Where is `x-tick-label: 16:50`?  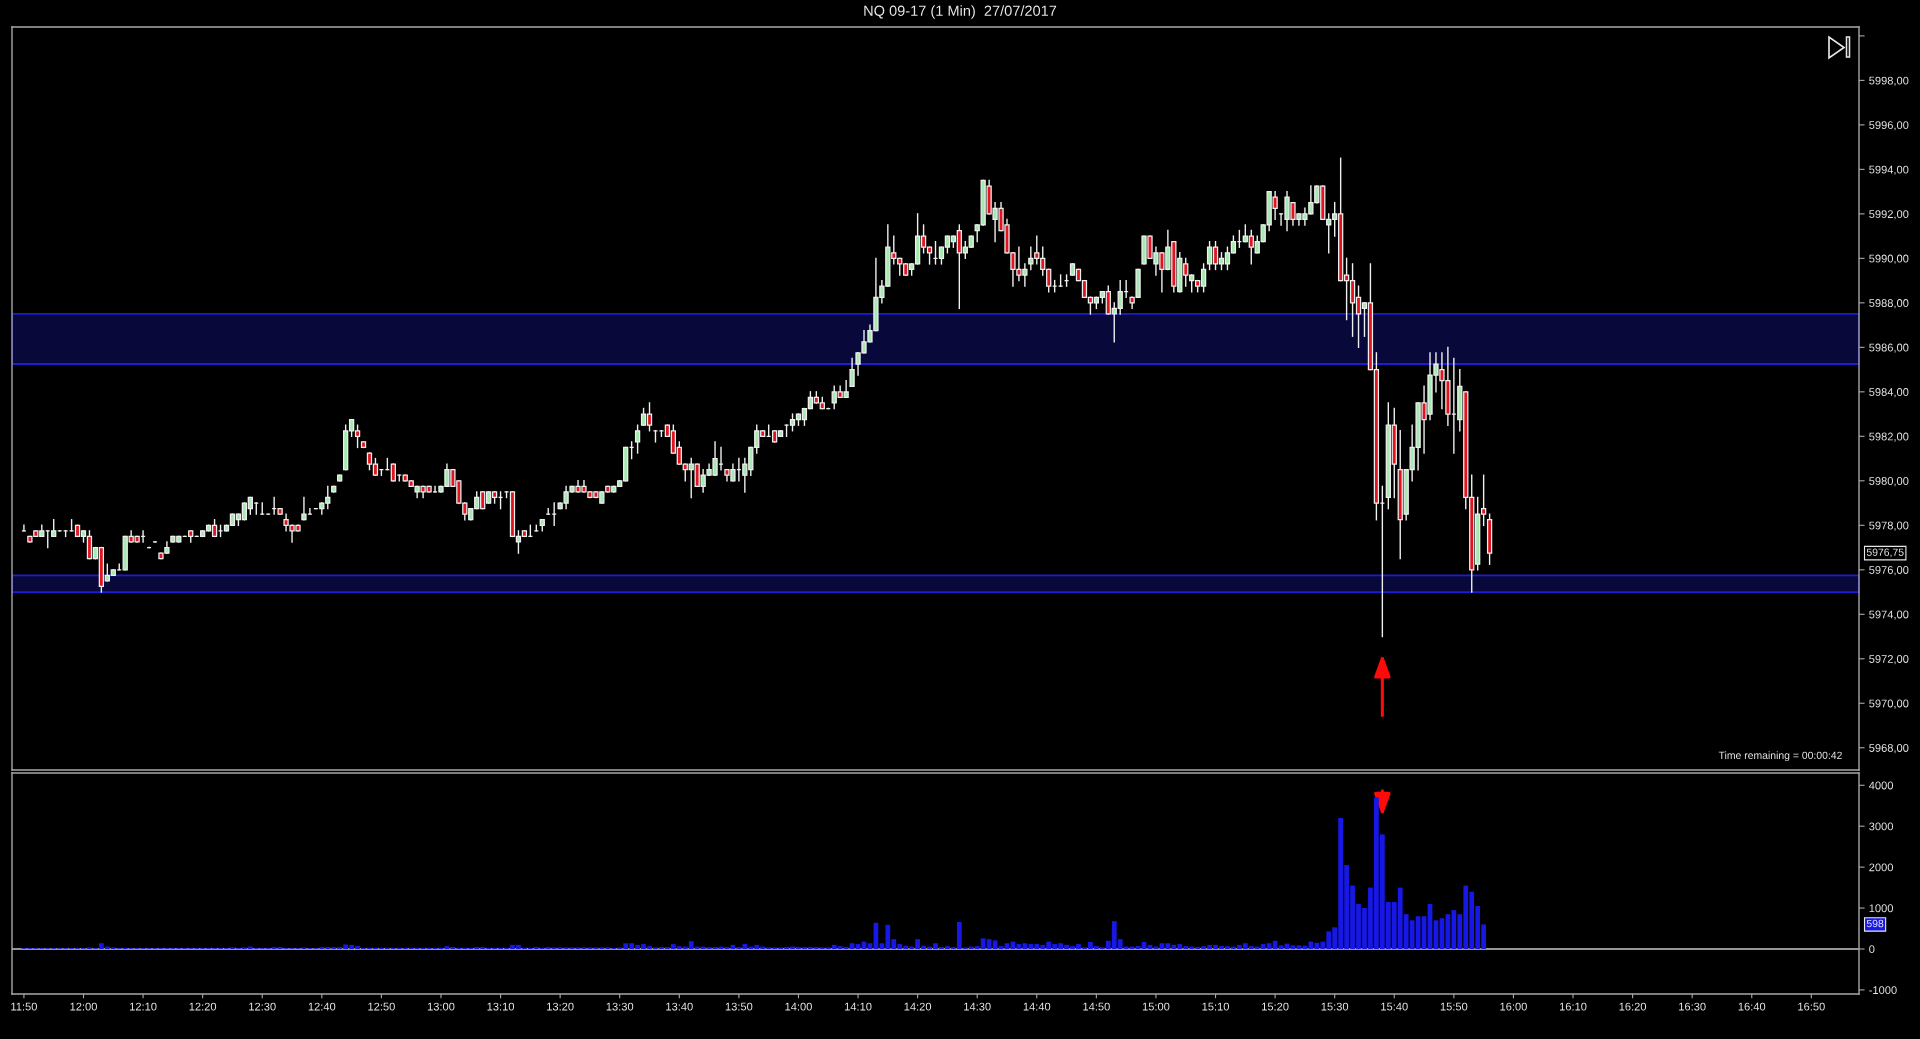 x-tick-label: 16:50 is located at coordinates (1811, 1006).